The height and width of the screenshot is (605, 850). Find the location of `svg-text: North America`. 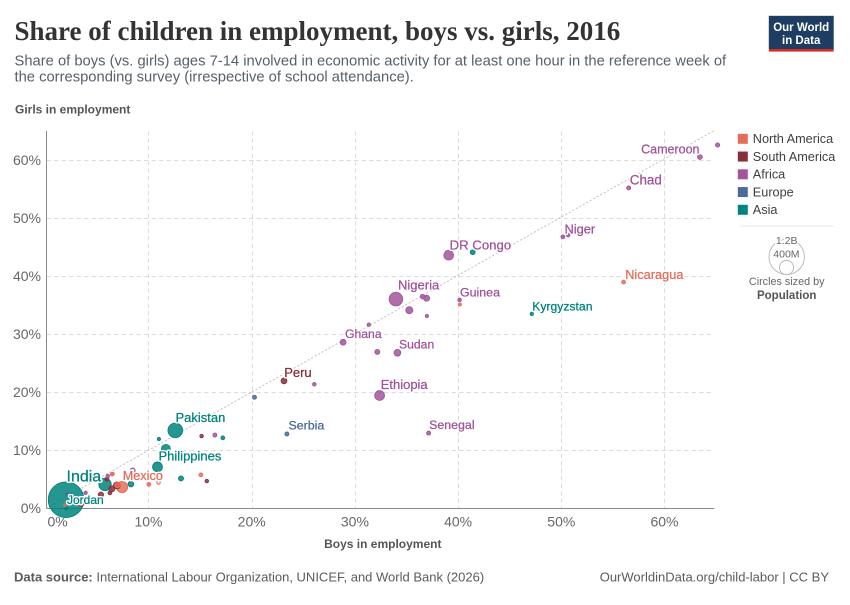

svg-text: North America is located at coordinates (793, 139).